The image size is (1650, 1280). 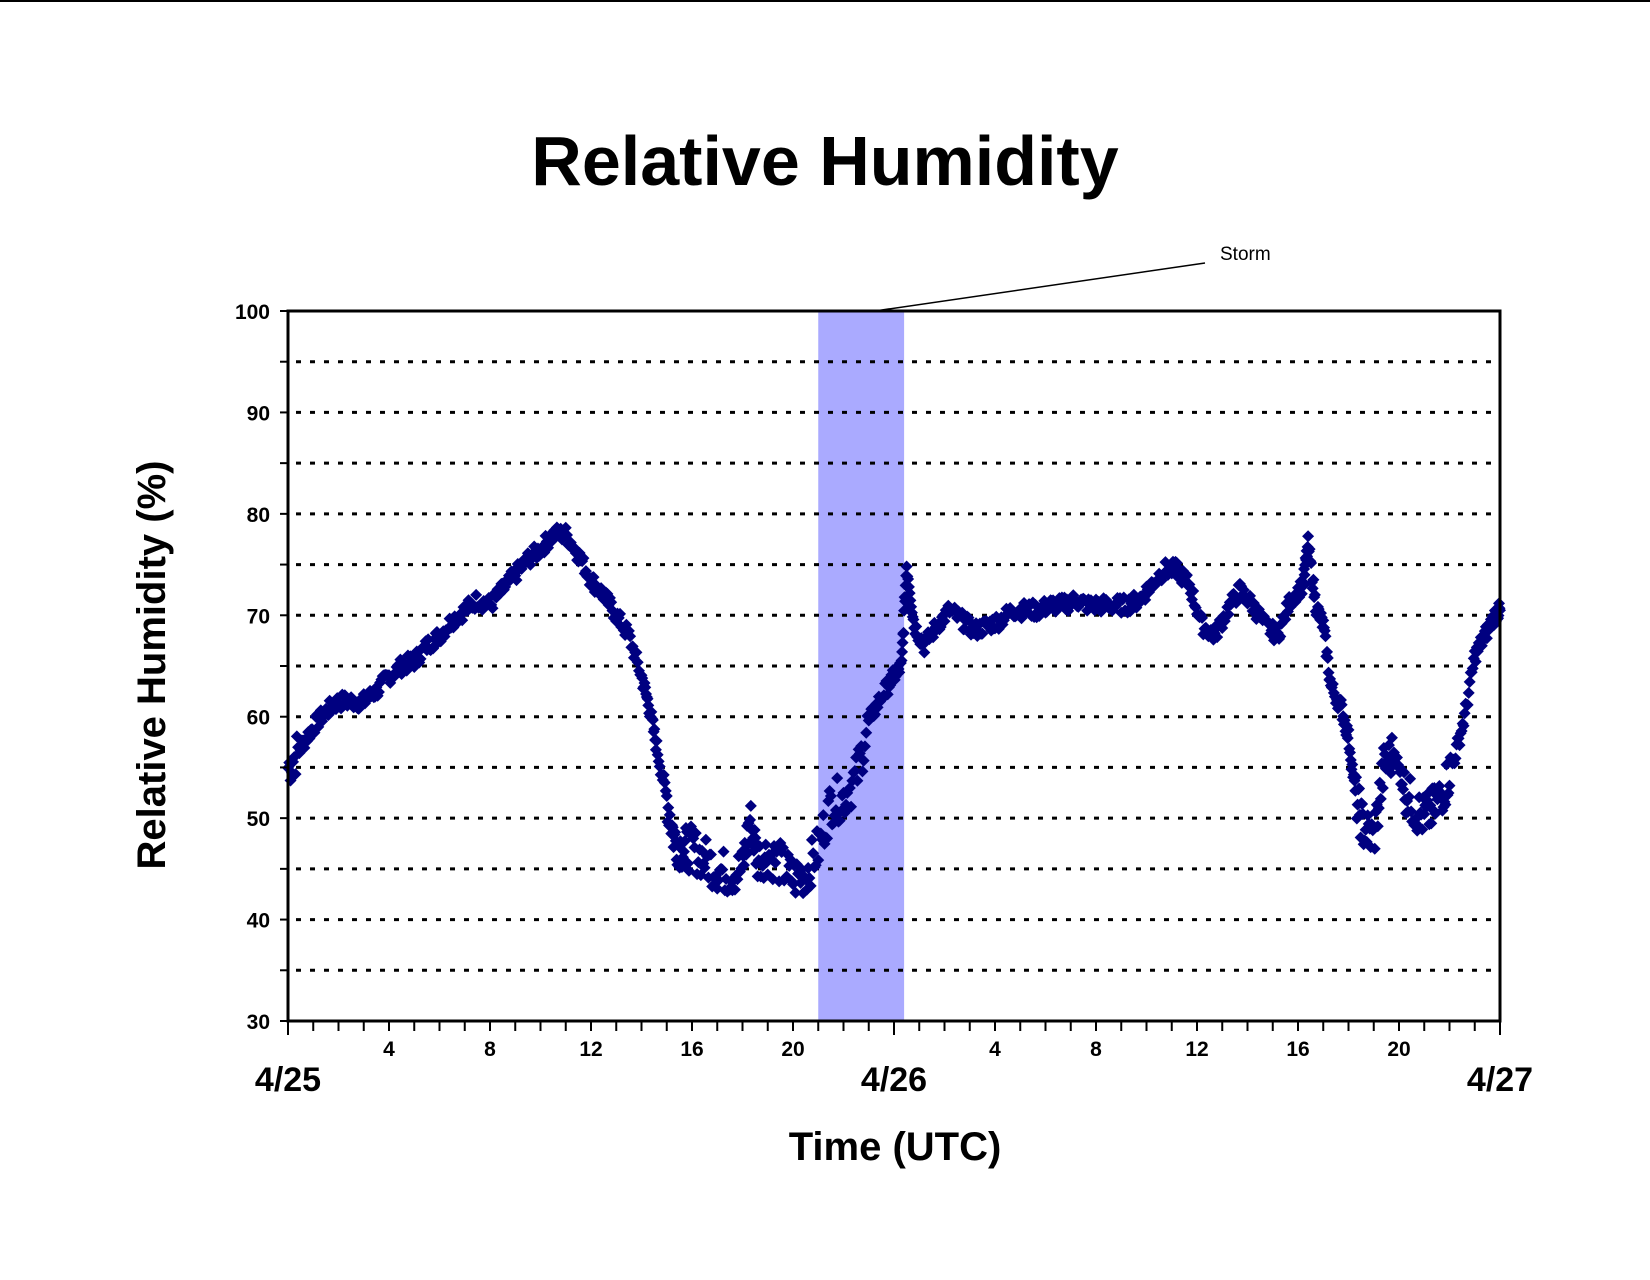 What do you see at coordinates (1245, 254) in the screenshot?
I see `storm-annotation-label: Storm` at bounding box center [1245, 254].